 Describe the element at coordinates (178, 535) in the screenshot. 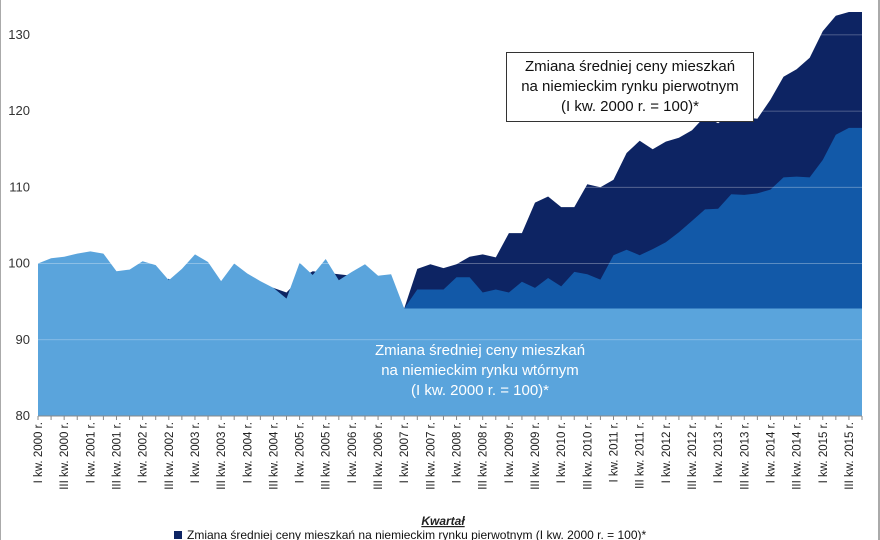

I see `legend-swatch-primary` at that location.